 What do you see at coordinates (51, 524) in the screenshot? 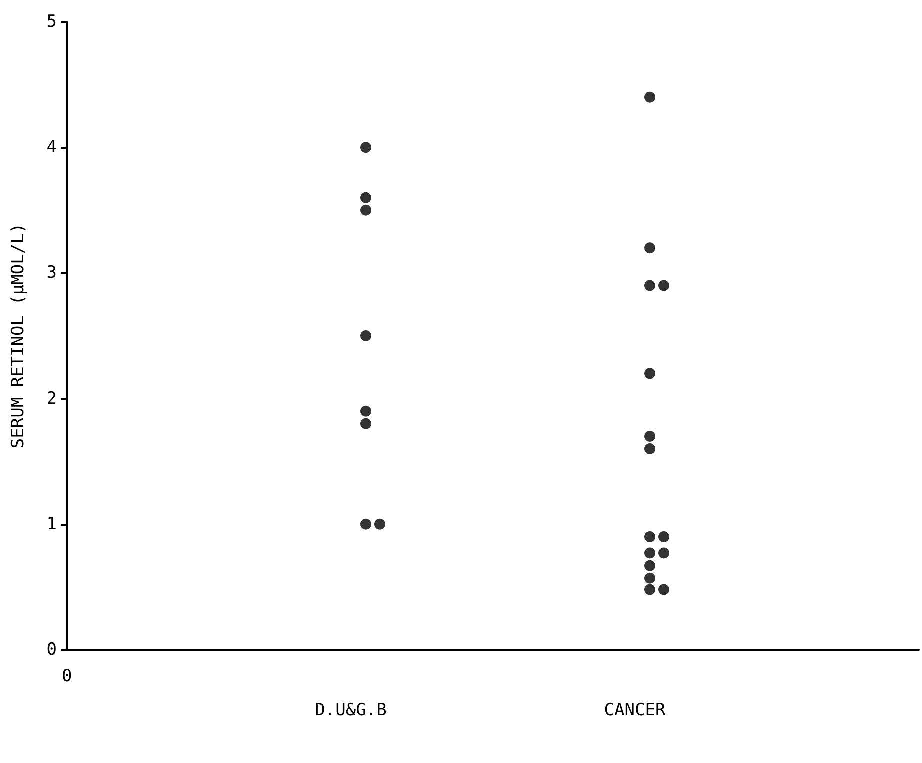
I see `y-tick-label: 1` at bounding box center [51, 524].